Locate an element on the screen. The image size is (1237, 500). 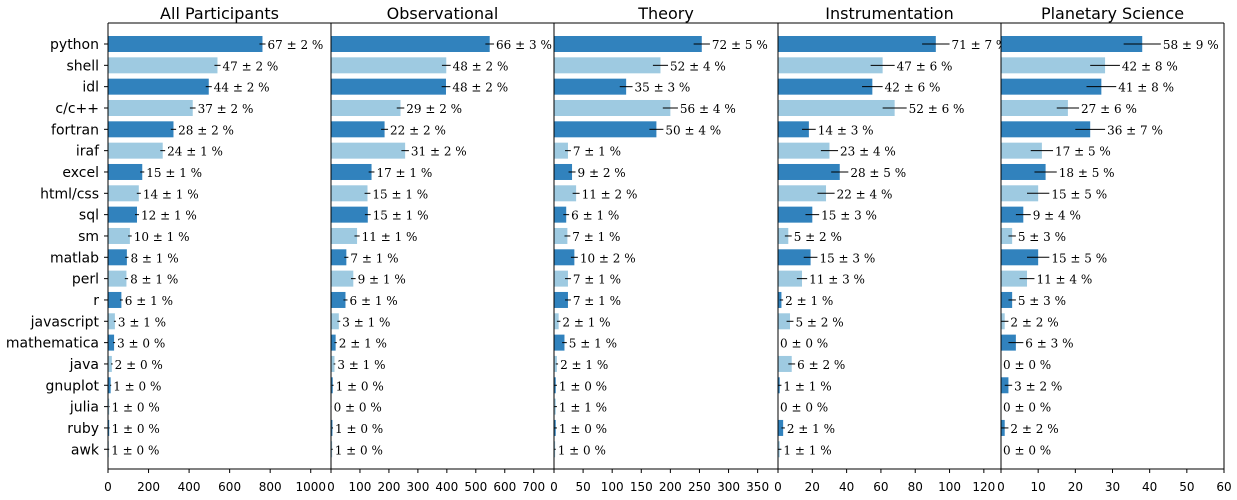
category-label: r is located at coordinates (96, 301).